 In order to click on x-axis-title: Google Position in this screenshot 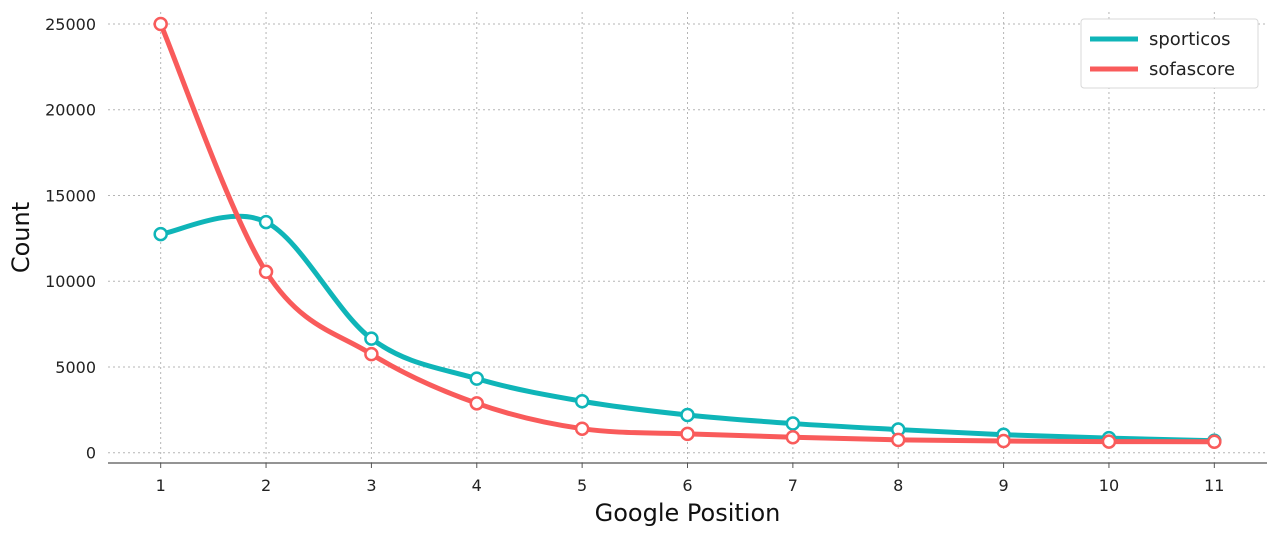, I will do `click(688, 513)`.